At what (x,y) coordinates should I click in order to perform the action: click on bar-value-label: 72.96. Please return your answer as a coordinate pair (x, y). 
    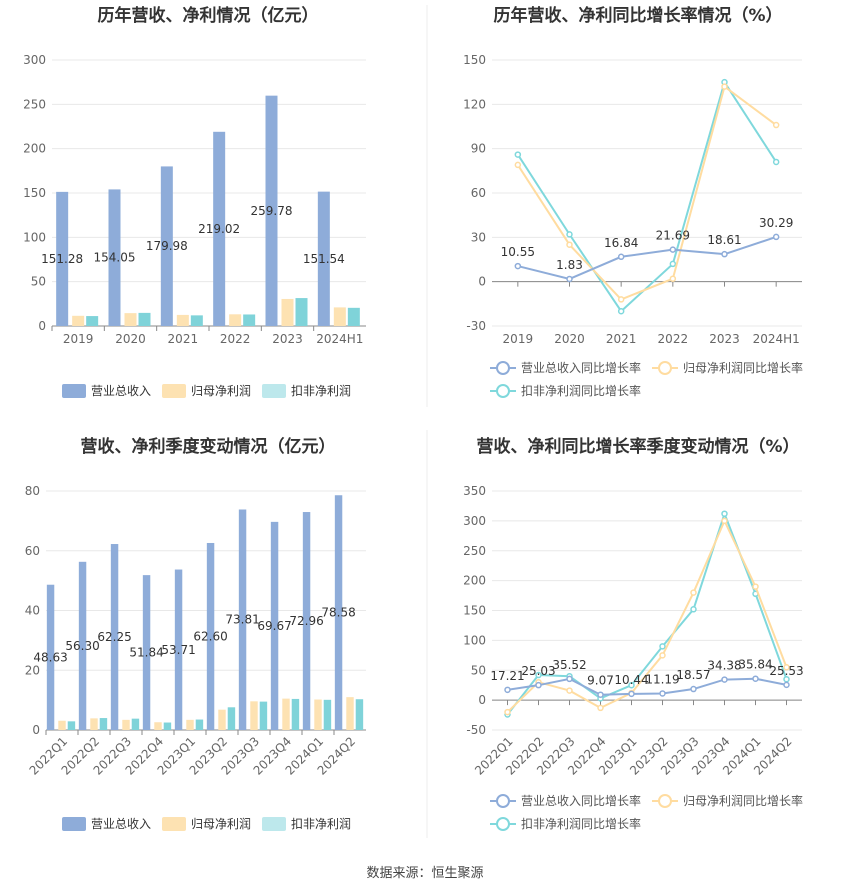
    Looking at the image, I should click on (306, 621).